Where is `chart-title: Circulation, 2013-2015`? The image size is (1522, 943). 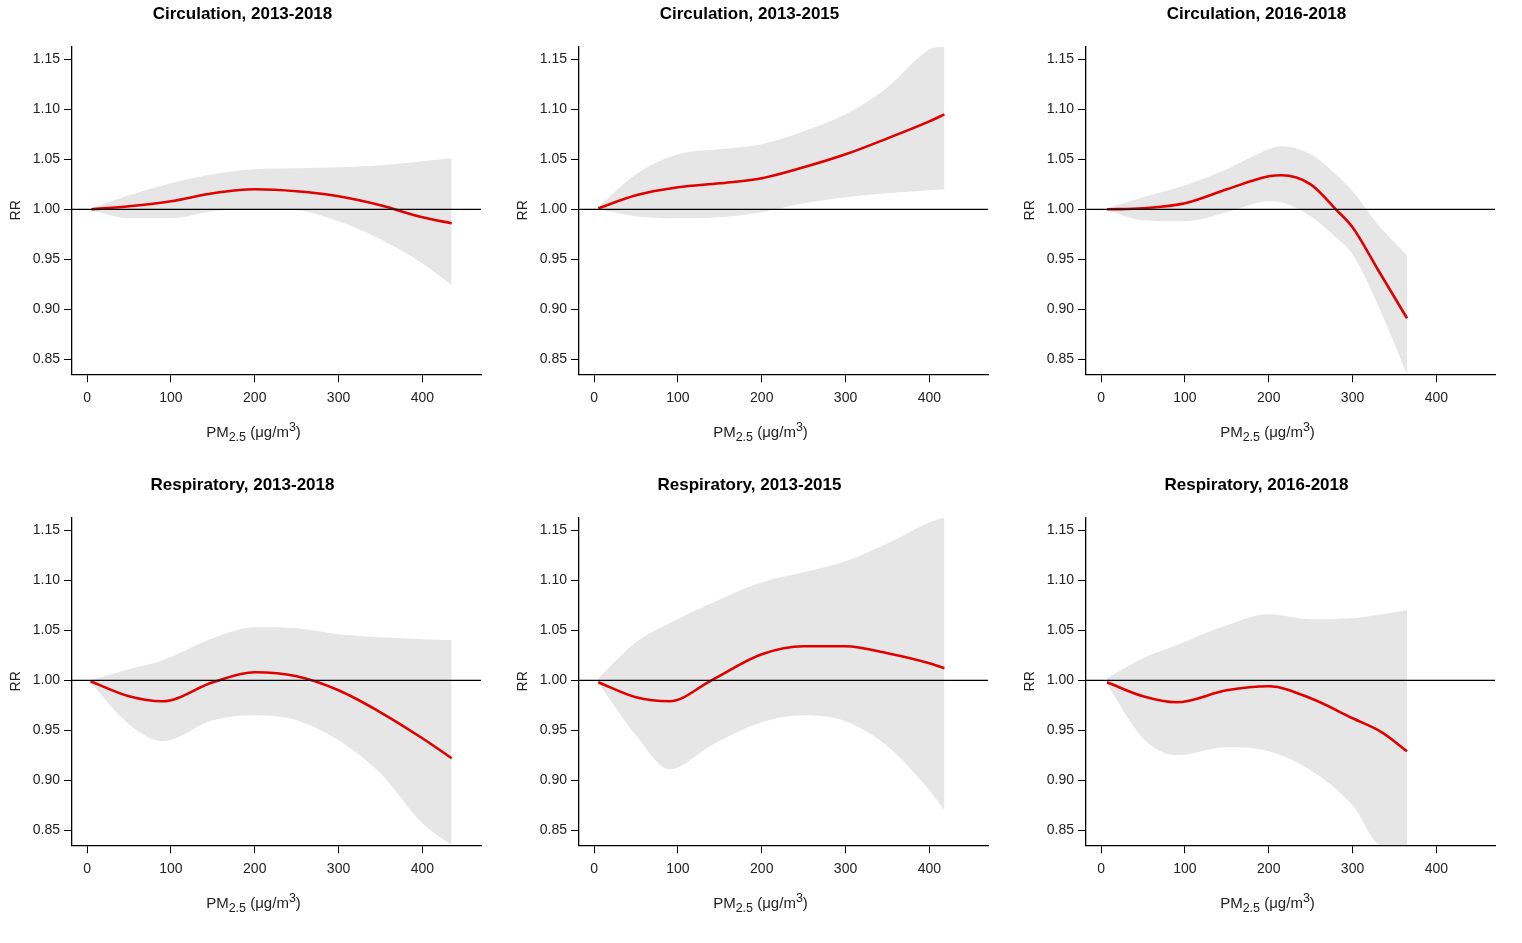
chart-title: Circulation, 2013-2015 is located at coordinates (749, 13).